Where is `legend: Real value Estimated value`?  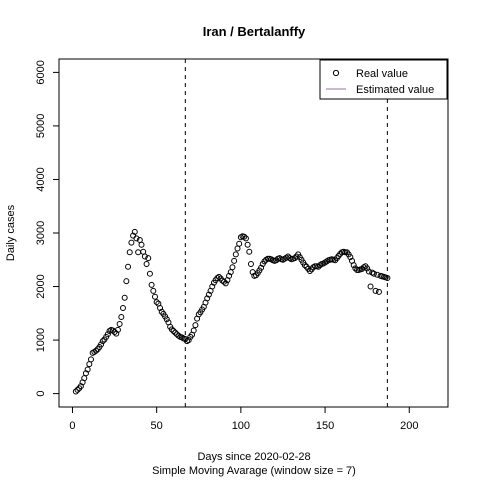 legend: Real value Estimated value is located at coordinates (383, 79).